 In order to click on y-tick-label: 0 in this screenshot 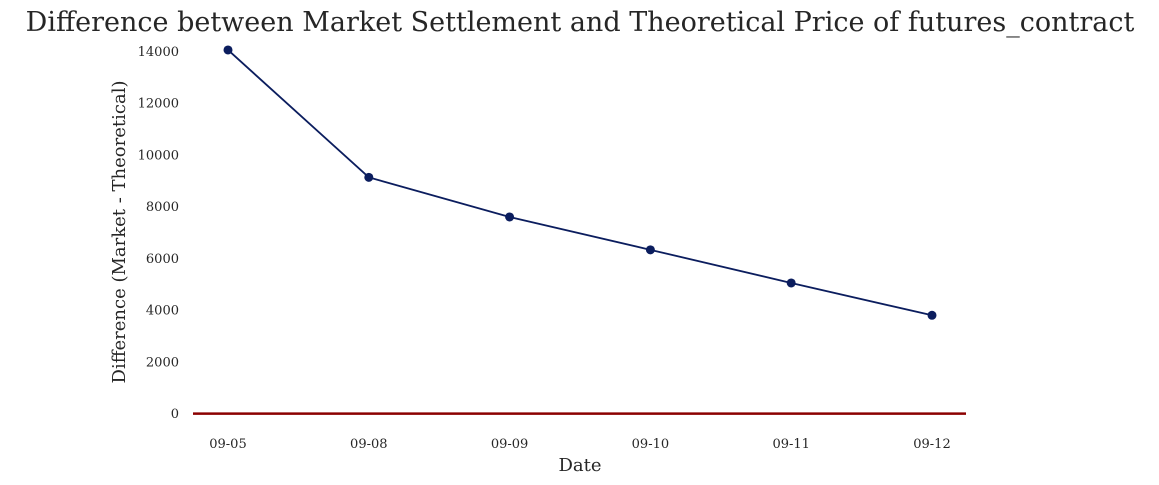, I will do `click(175, 414)`.